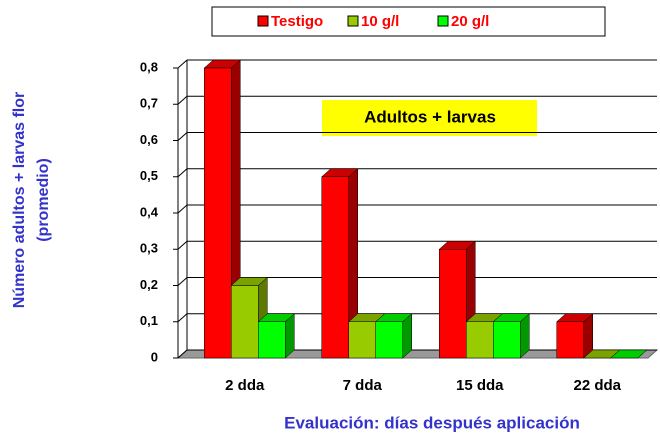 The image size is (660, 441). I want to click on bar-top, so click(629, 354).